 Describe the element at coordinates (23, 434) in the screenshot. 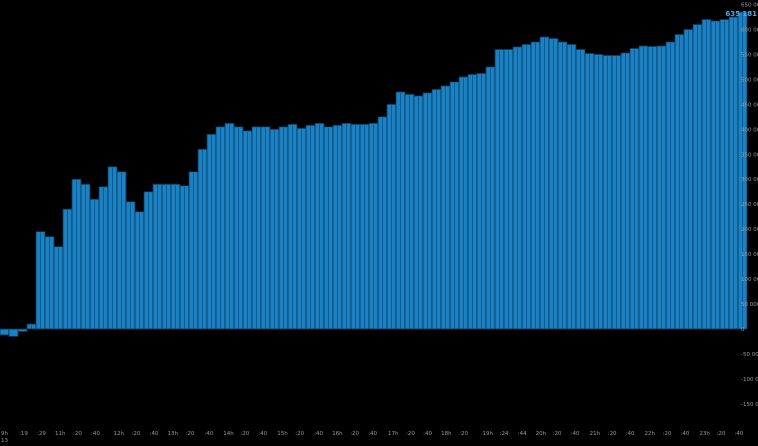

I see `x-tick-label: :19` at that location.